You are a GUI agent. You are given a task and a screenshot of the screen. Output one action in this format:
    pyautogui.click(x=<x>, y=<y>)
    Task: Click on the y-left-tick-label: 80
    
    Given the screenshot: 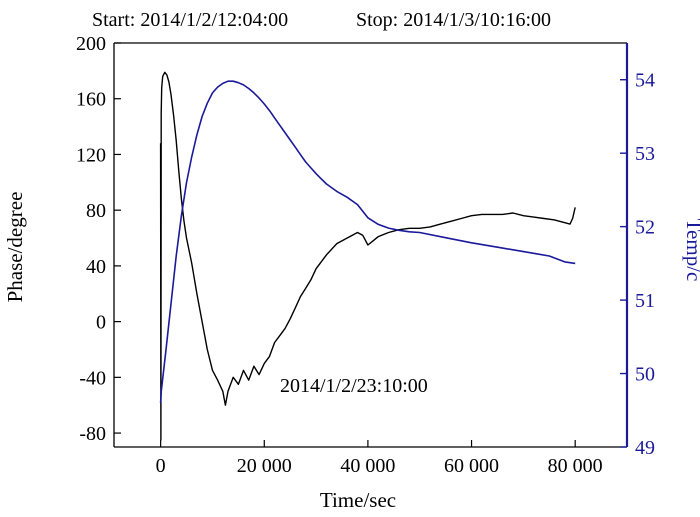 What is the action you would take?
    pyautogui.click(x=96, y=211)
    